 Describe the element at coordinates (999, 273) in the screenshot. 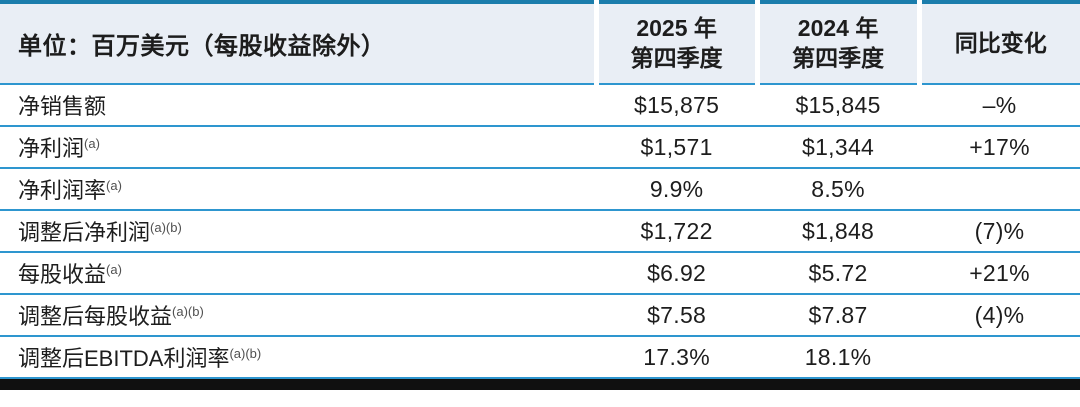

I see `value-yoy-change: +21%` at that location.